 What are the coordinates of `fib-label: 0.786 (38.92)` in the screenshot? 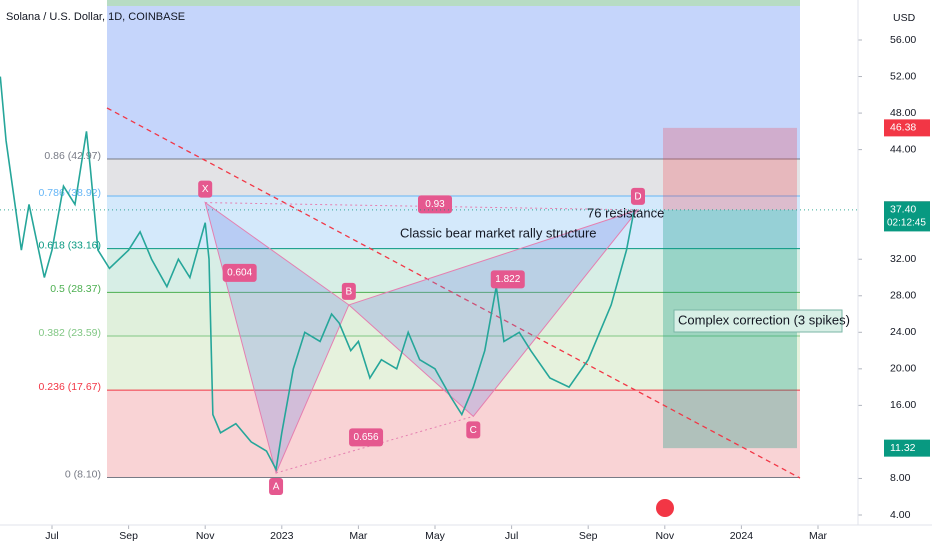 It's located at (70, 193).